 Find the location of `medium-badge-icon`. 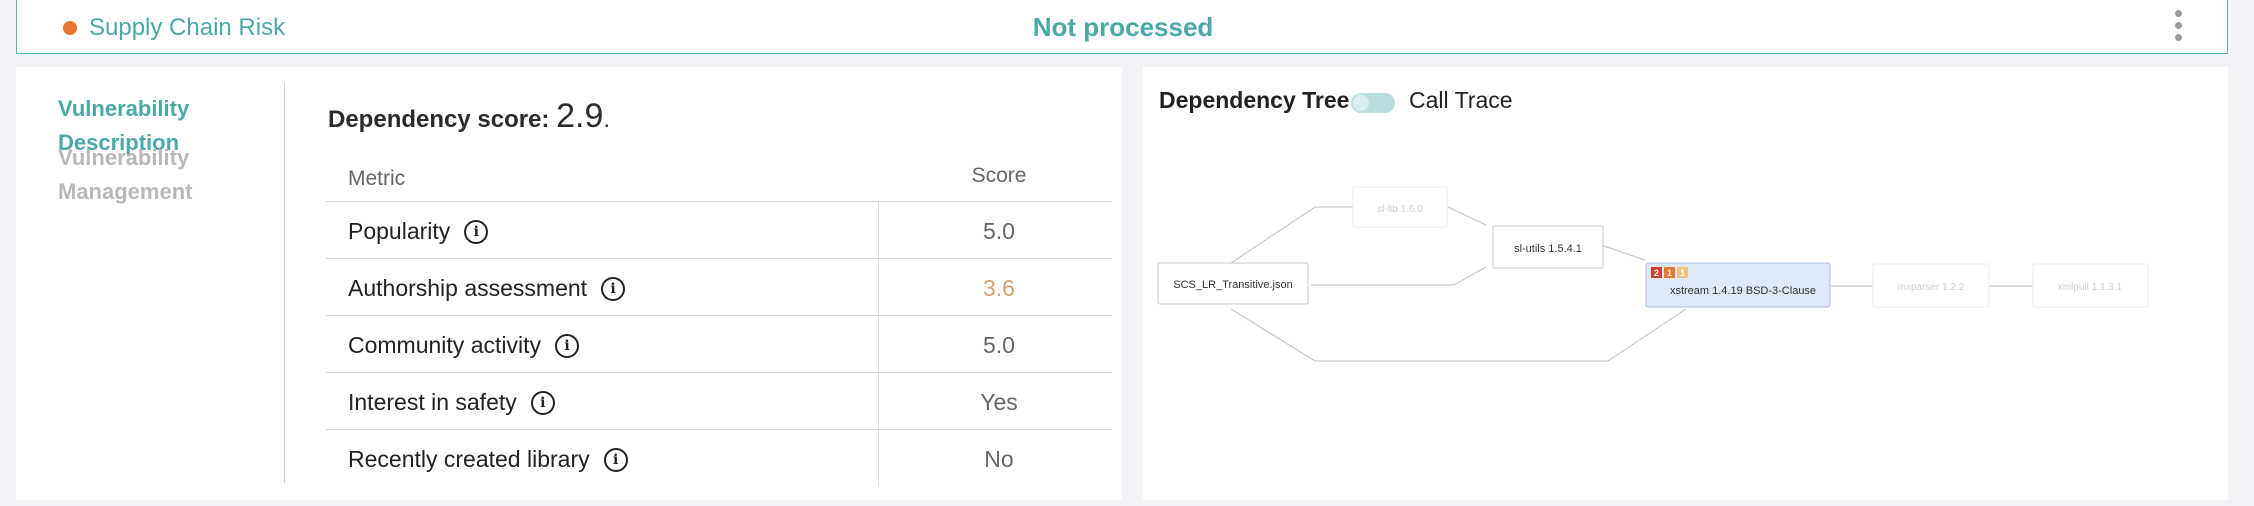

medium-badge-icon is located at coordinates (1682, 272).